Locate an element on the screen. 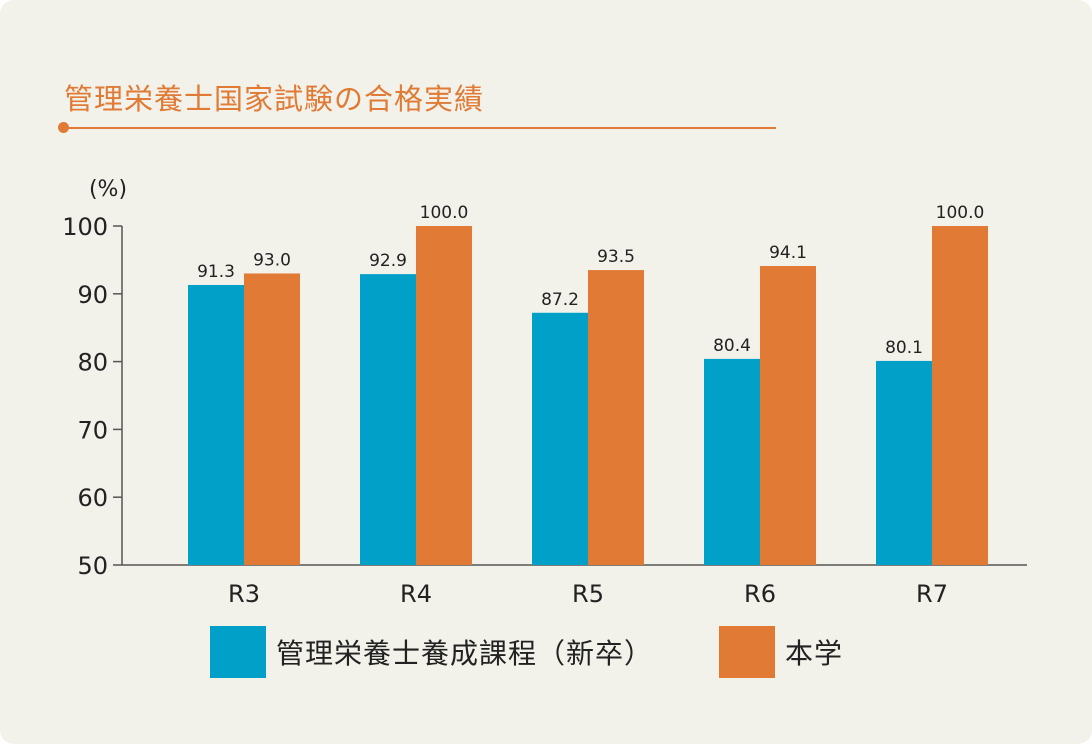  value-label-r6-series-2: 94.1 is located at coordinates (788, 253).